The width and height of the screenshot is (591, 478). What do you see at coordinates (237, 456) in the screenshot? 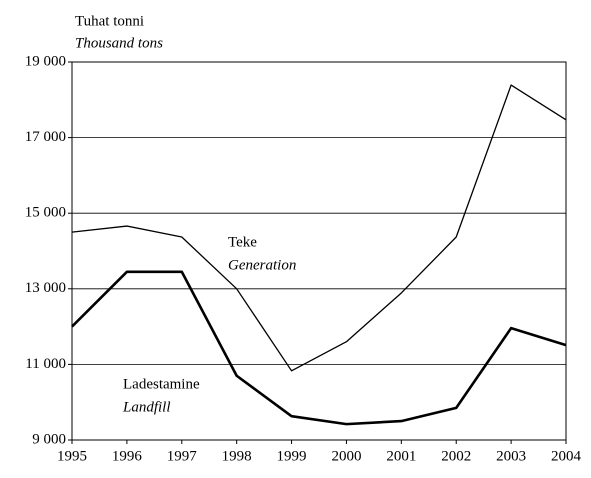
I see `x-tick-label: 1998` at bounding box center [237, 456].